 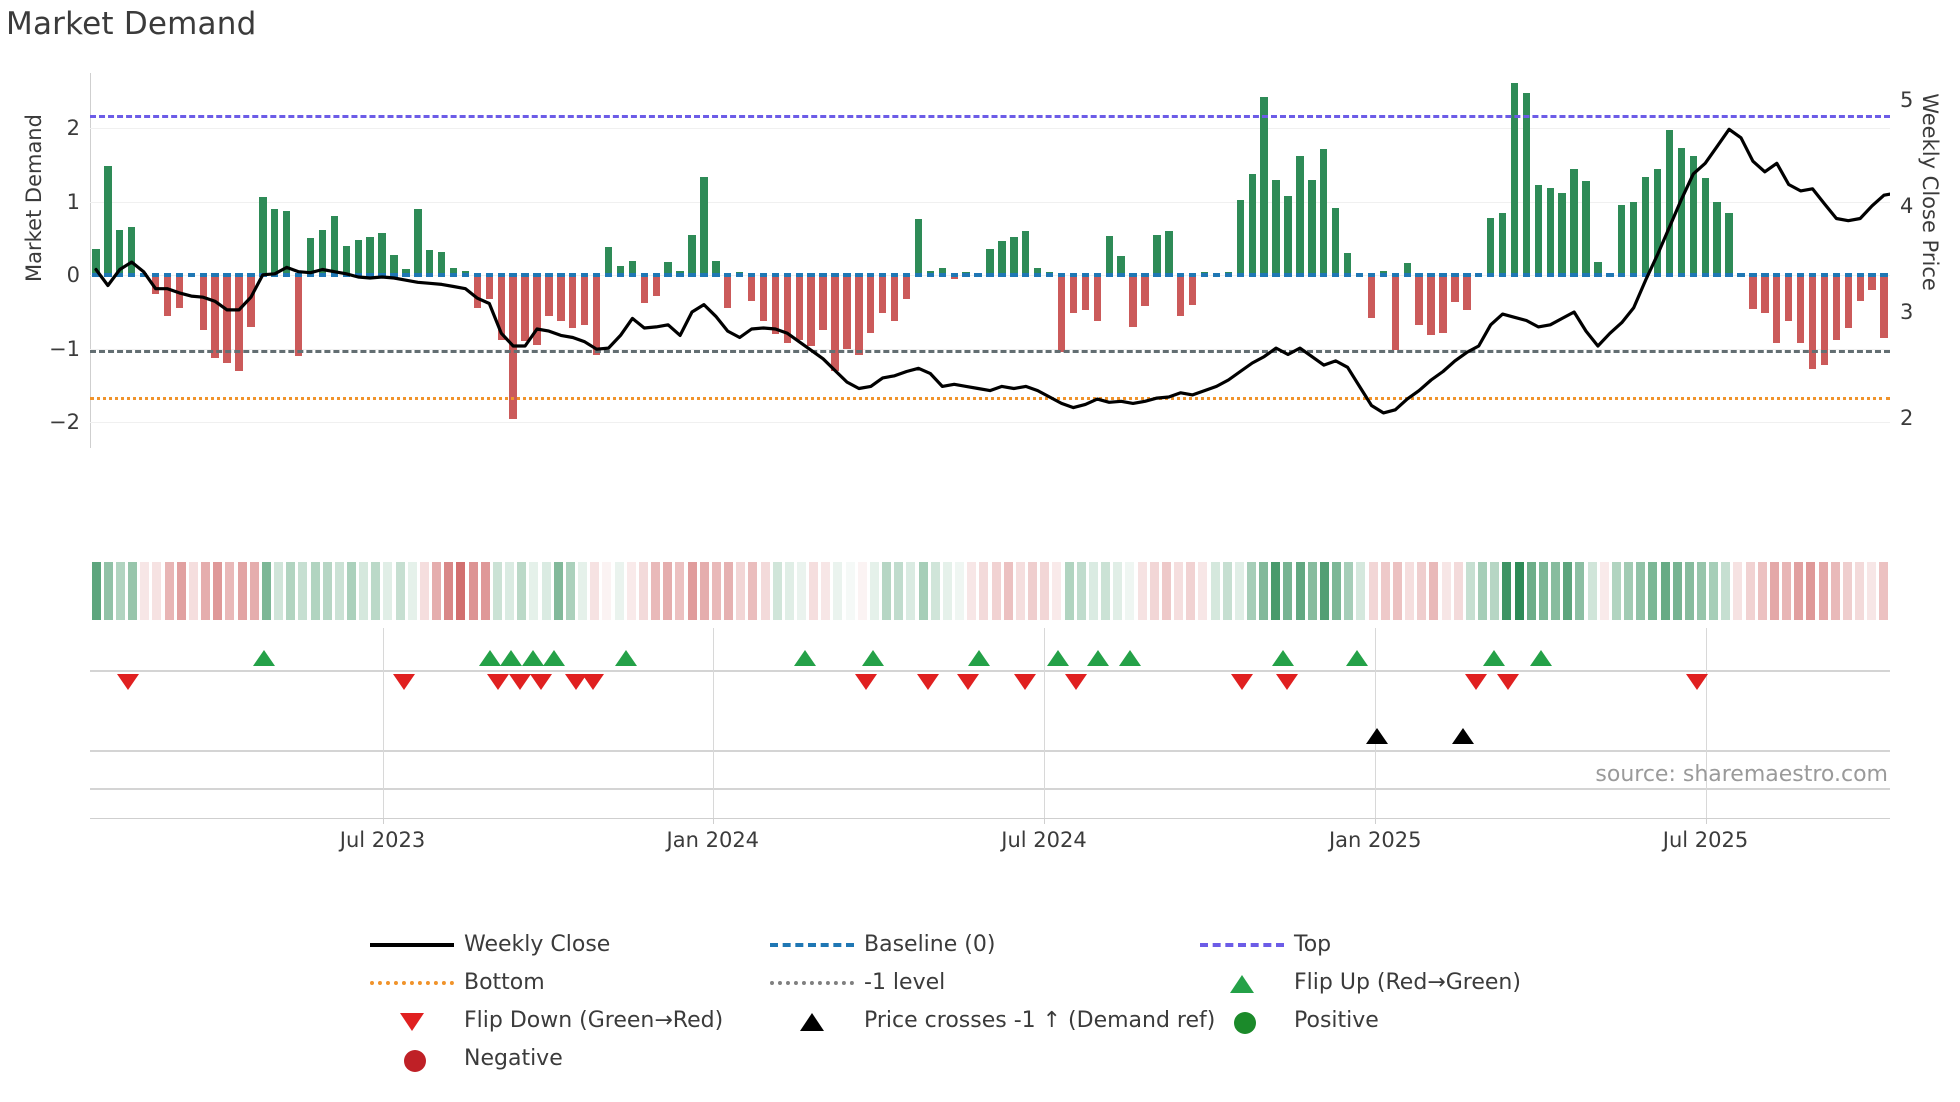 I want to click on legend-item: Flip Up (Red→Green), so click(x=1360, y=982).